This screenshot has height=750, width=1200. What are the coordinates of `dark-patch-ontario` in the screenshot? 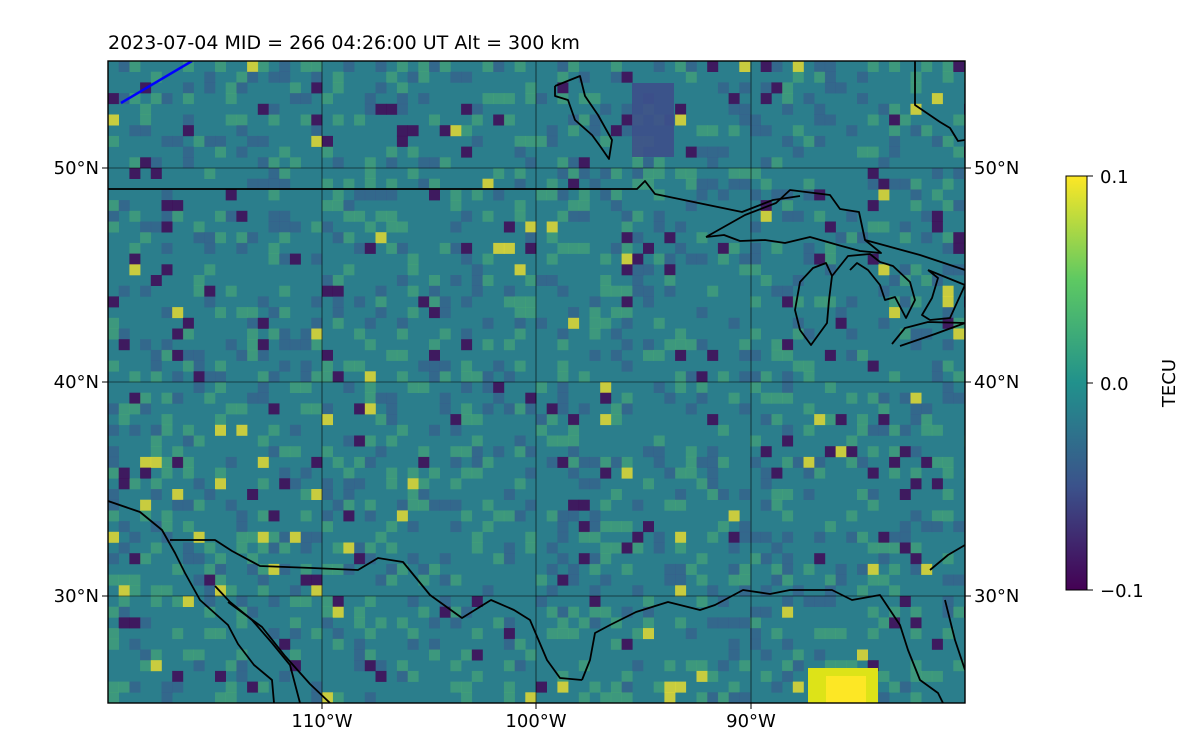 It's located at (653, 120).